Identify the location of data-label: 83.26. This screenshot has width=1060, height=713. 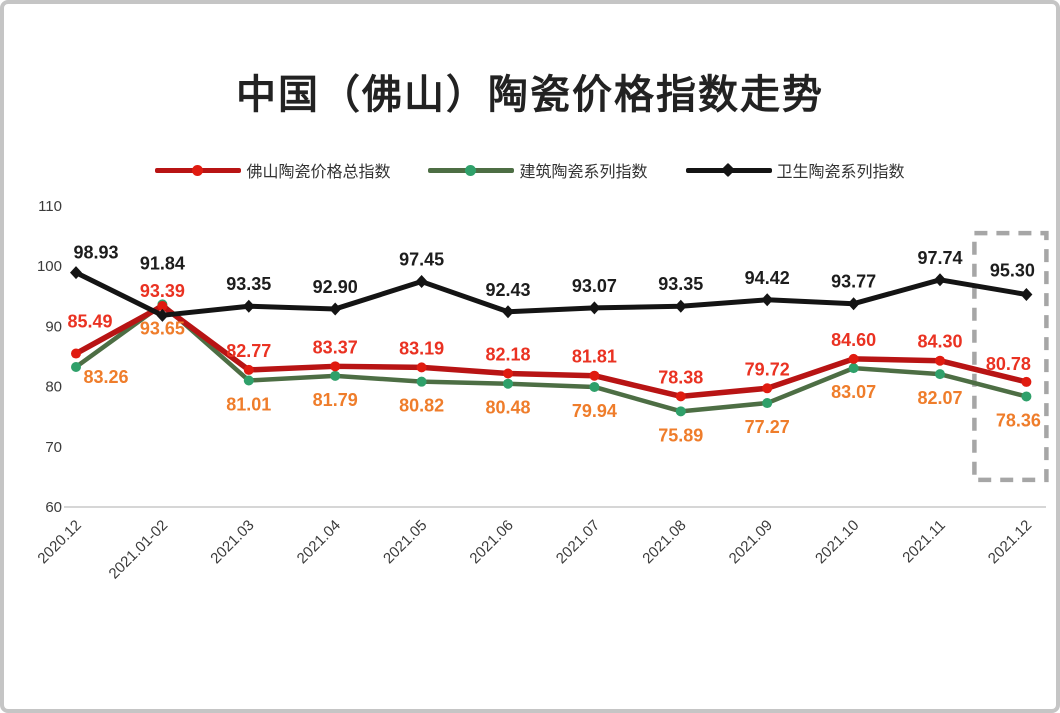
(105, 377).